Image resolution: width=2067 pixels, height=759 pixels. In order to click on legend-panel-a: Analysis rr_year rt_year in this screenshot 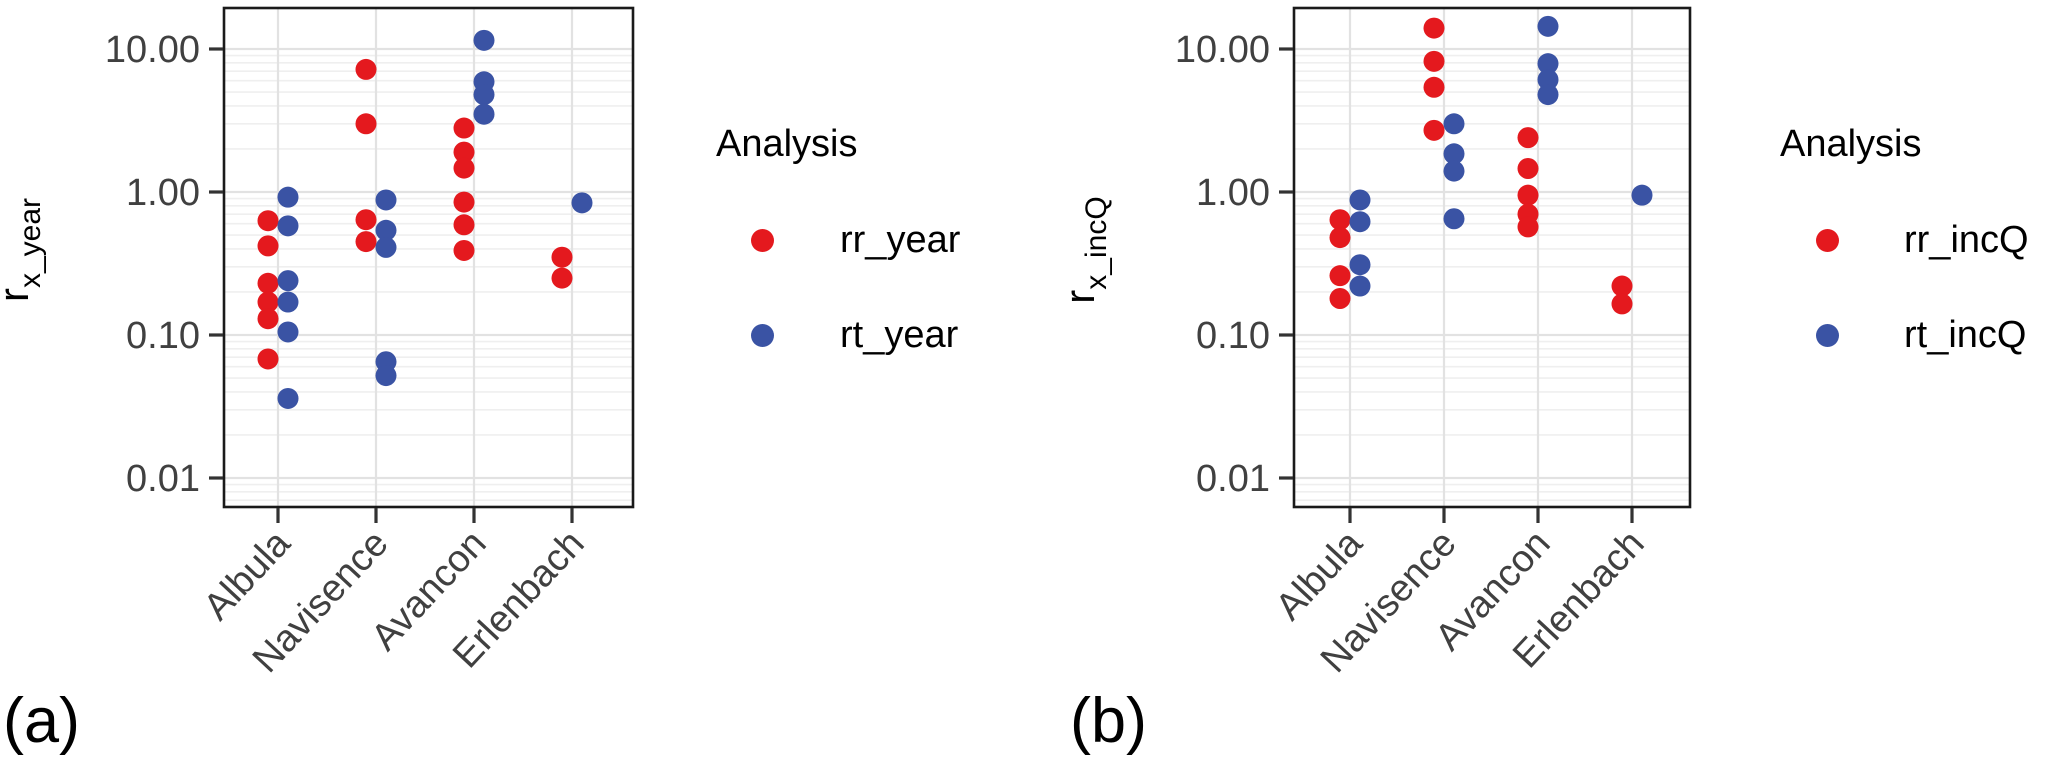, I will do `click(838, 239)`.